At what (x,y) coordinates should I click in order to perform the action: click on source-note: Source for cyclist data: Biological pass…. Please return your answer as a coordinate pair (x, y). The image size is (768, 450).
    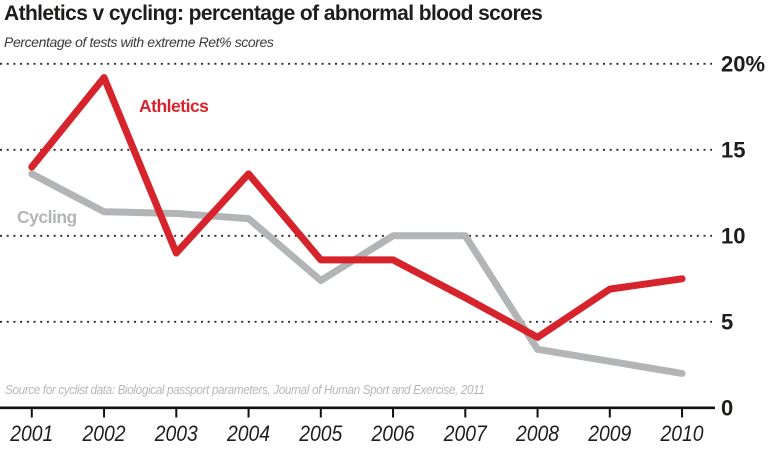
    Looking at the image, I should click on (245, 389).